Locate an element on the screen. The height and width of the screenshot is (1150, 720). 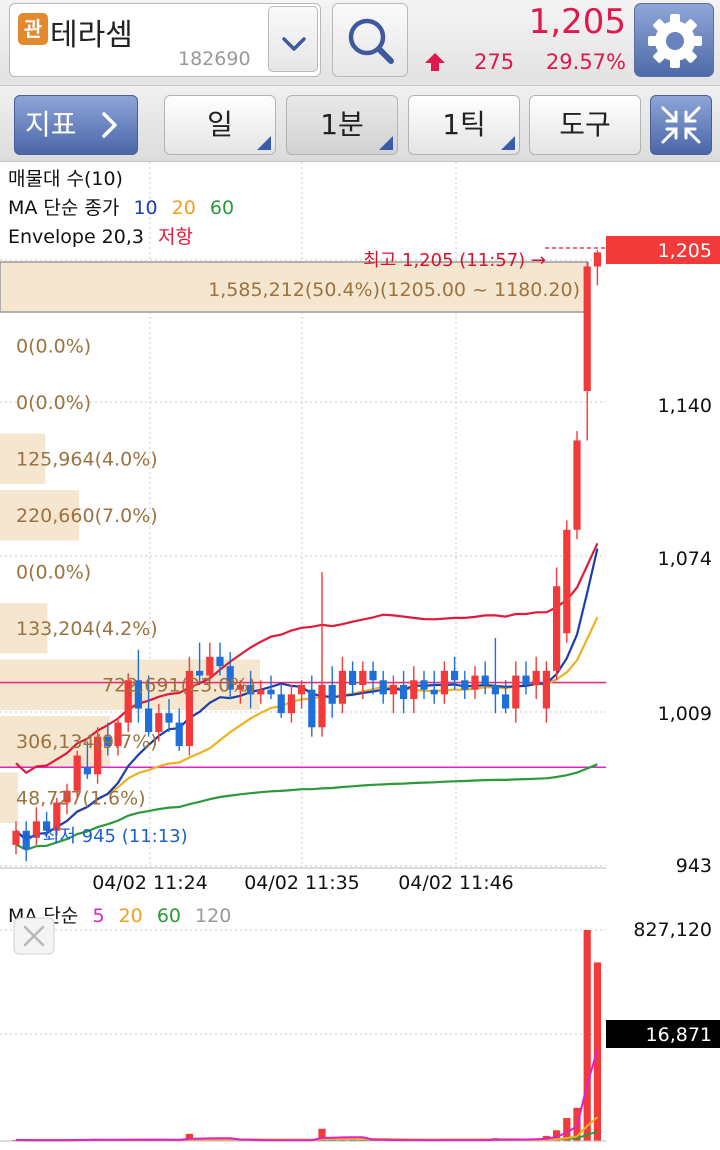
volume-ma20: 20 is located at coordinates (131, 916).